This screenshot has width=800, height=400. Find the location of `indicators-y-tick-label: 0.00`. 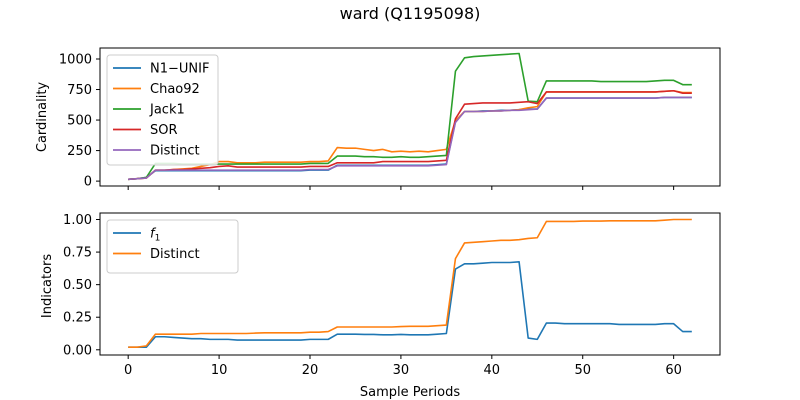

indicators-y-tick-label: 0.00 is located at coordinates (77, 350).